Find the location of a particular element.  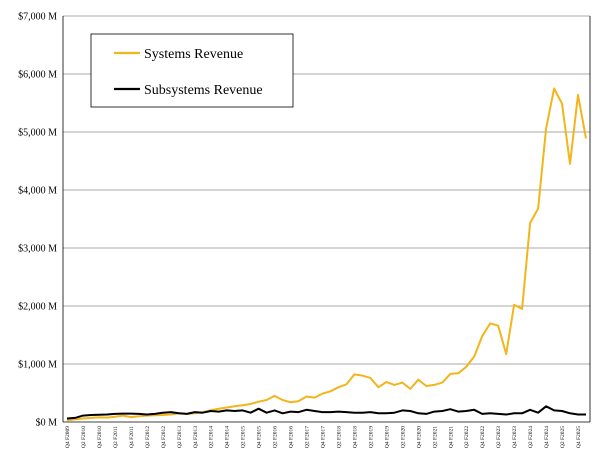

x-tick-label: Q2 F2018 is located at coordinates (339, 437).